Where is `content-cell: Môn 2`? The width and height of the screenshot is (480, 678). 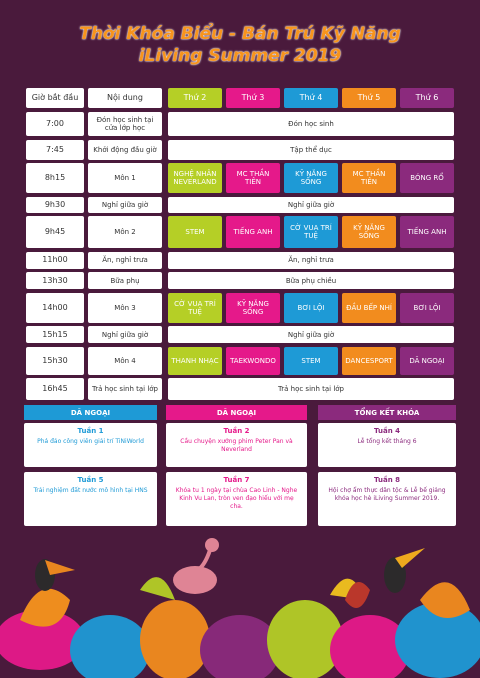 content-cell: Môn 2 is located at coordinates (125, 232).